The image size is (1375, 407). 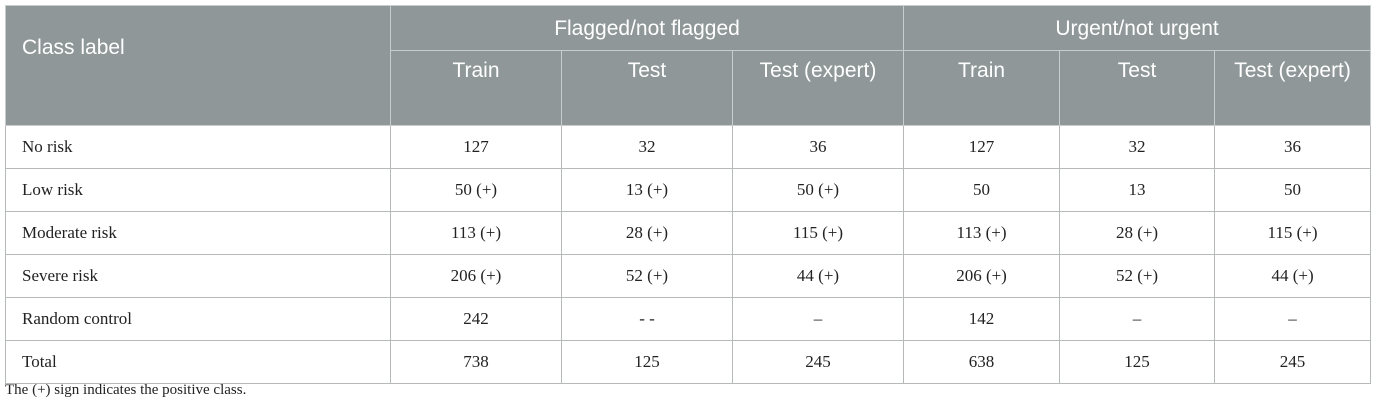 I want to click on row-label: No risk, so click(x=198, y=147).